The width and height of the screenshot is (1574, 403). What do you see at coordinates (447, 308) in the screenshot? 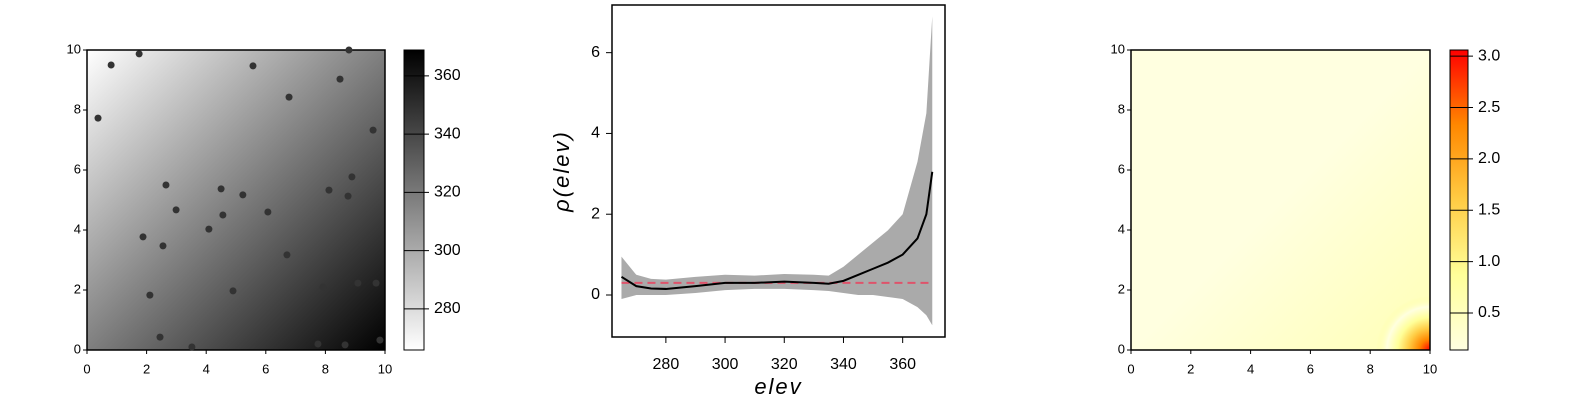
I see `colorbar-tick-label: 280` at bounding box center [447, 308].